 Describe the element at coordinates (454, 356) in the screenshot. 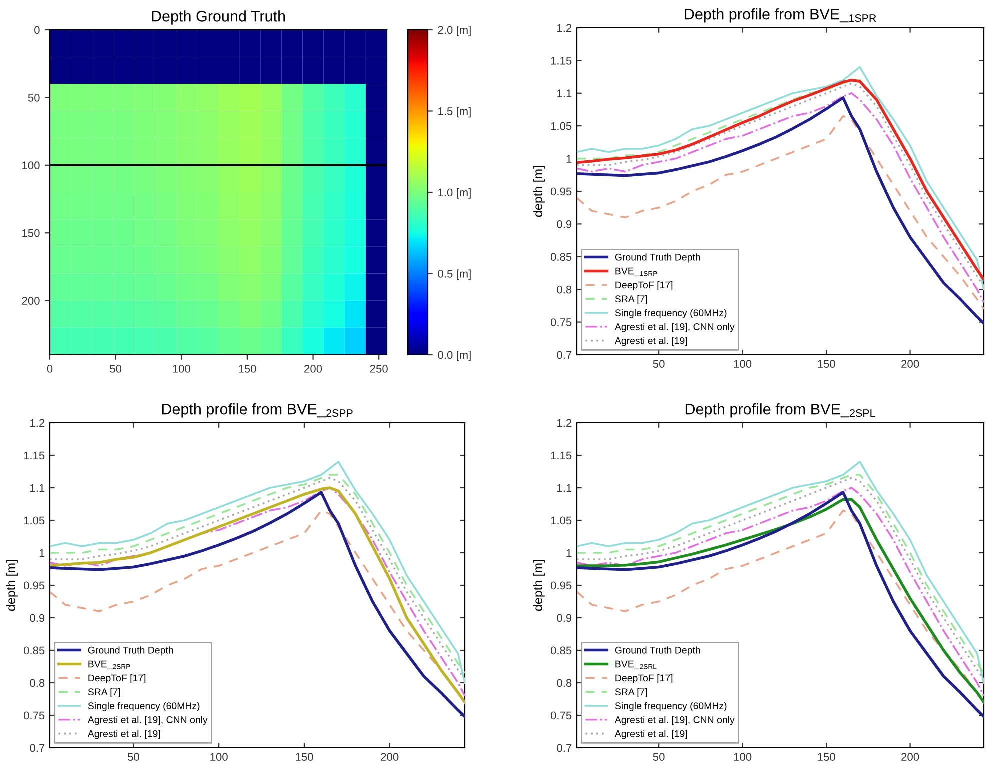

I see `color-bar-label: 0.0 [m]` at that location.